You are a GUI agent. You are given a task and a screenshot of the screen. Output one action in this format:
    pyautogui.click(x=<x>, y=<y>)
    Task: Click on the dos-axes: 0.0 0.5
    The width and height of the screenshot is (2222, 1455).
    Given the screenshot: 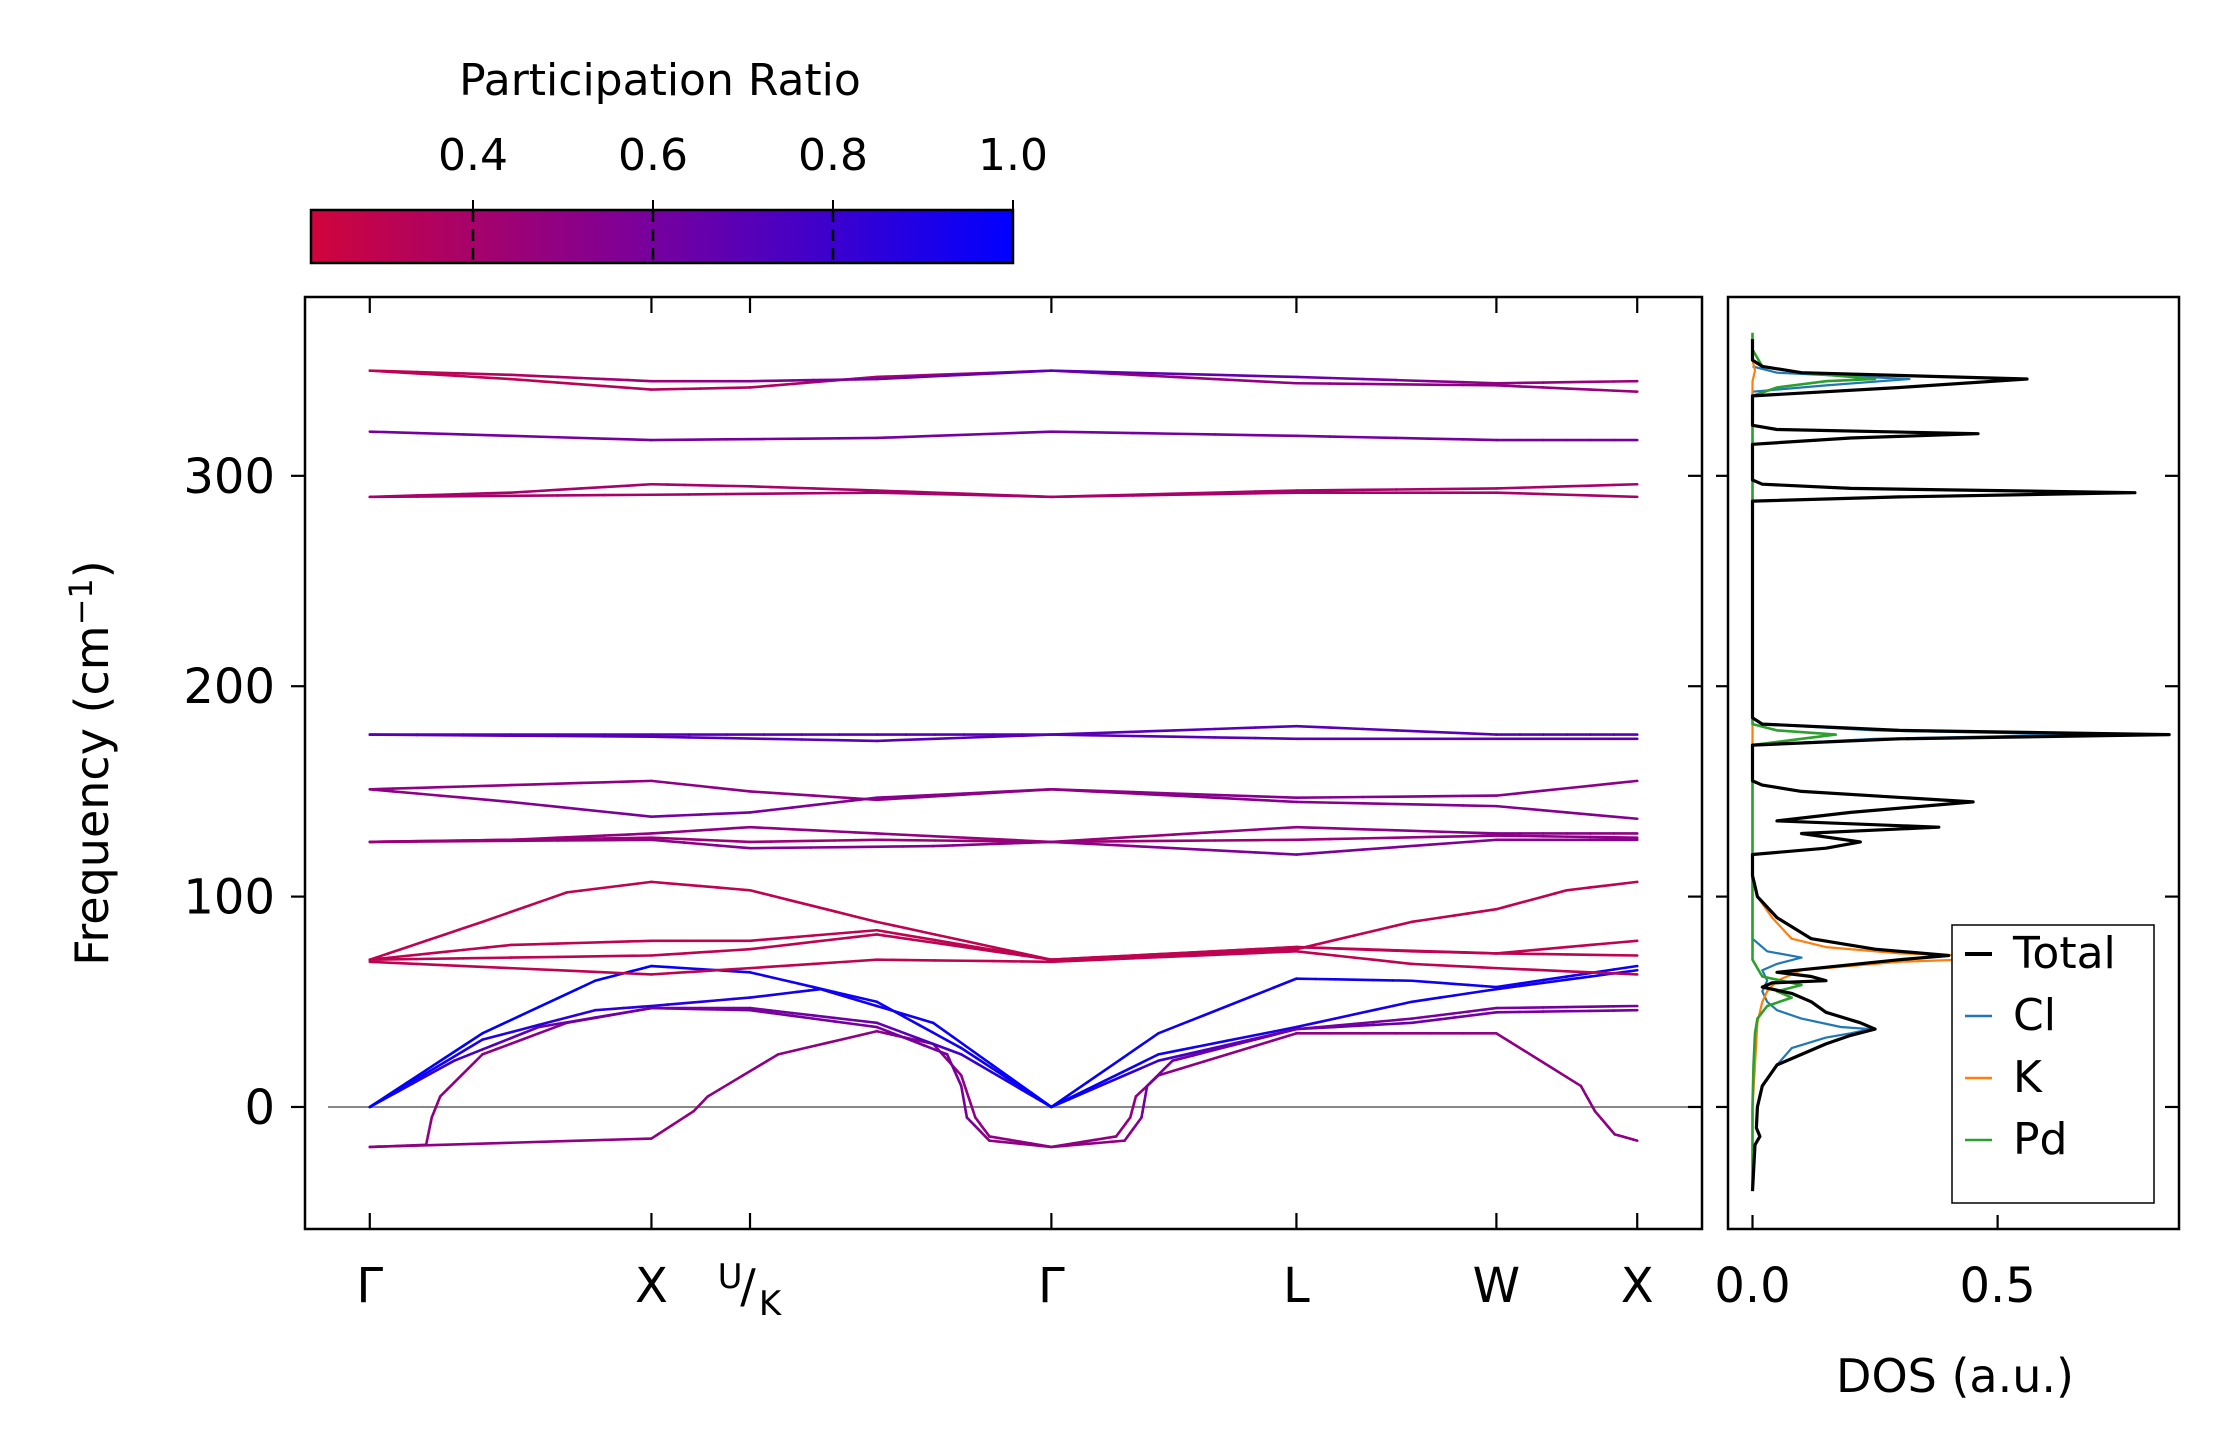 What is the action you would take?
    pyautogui.click(x=1946, y=894)
    